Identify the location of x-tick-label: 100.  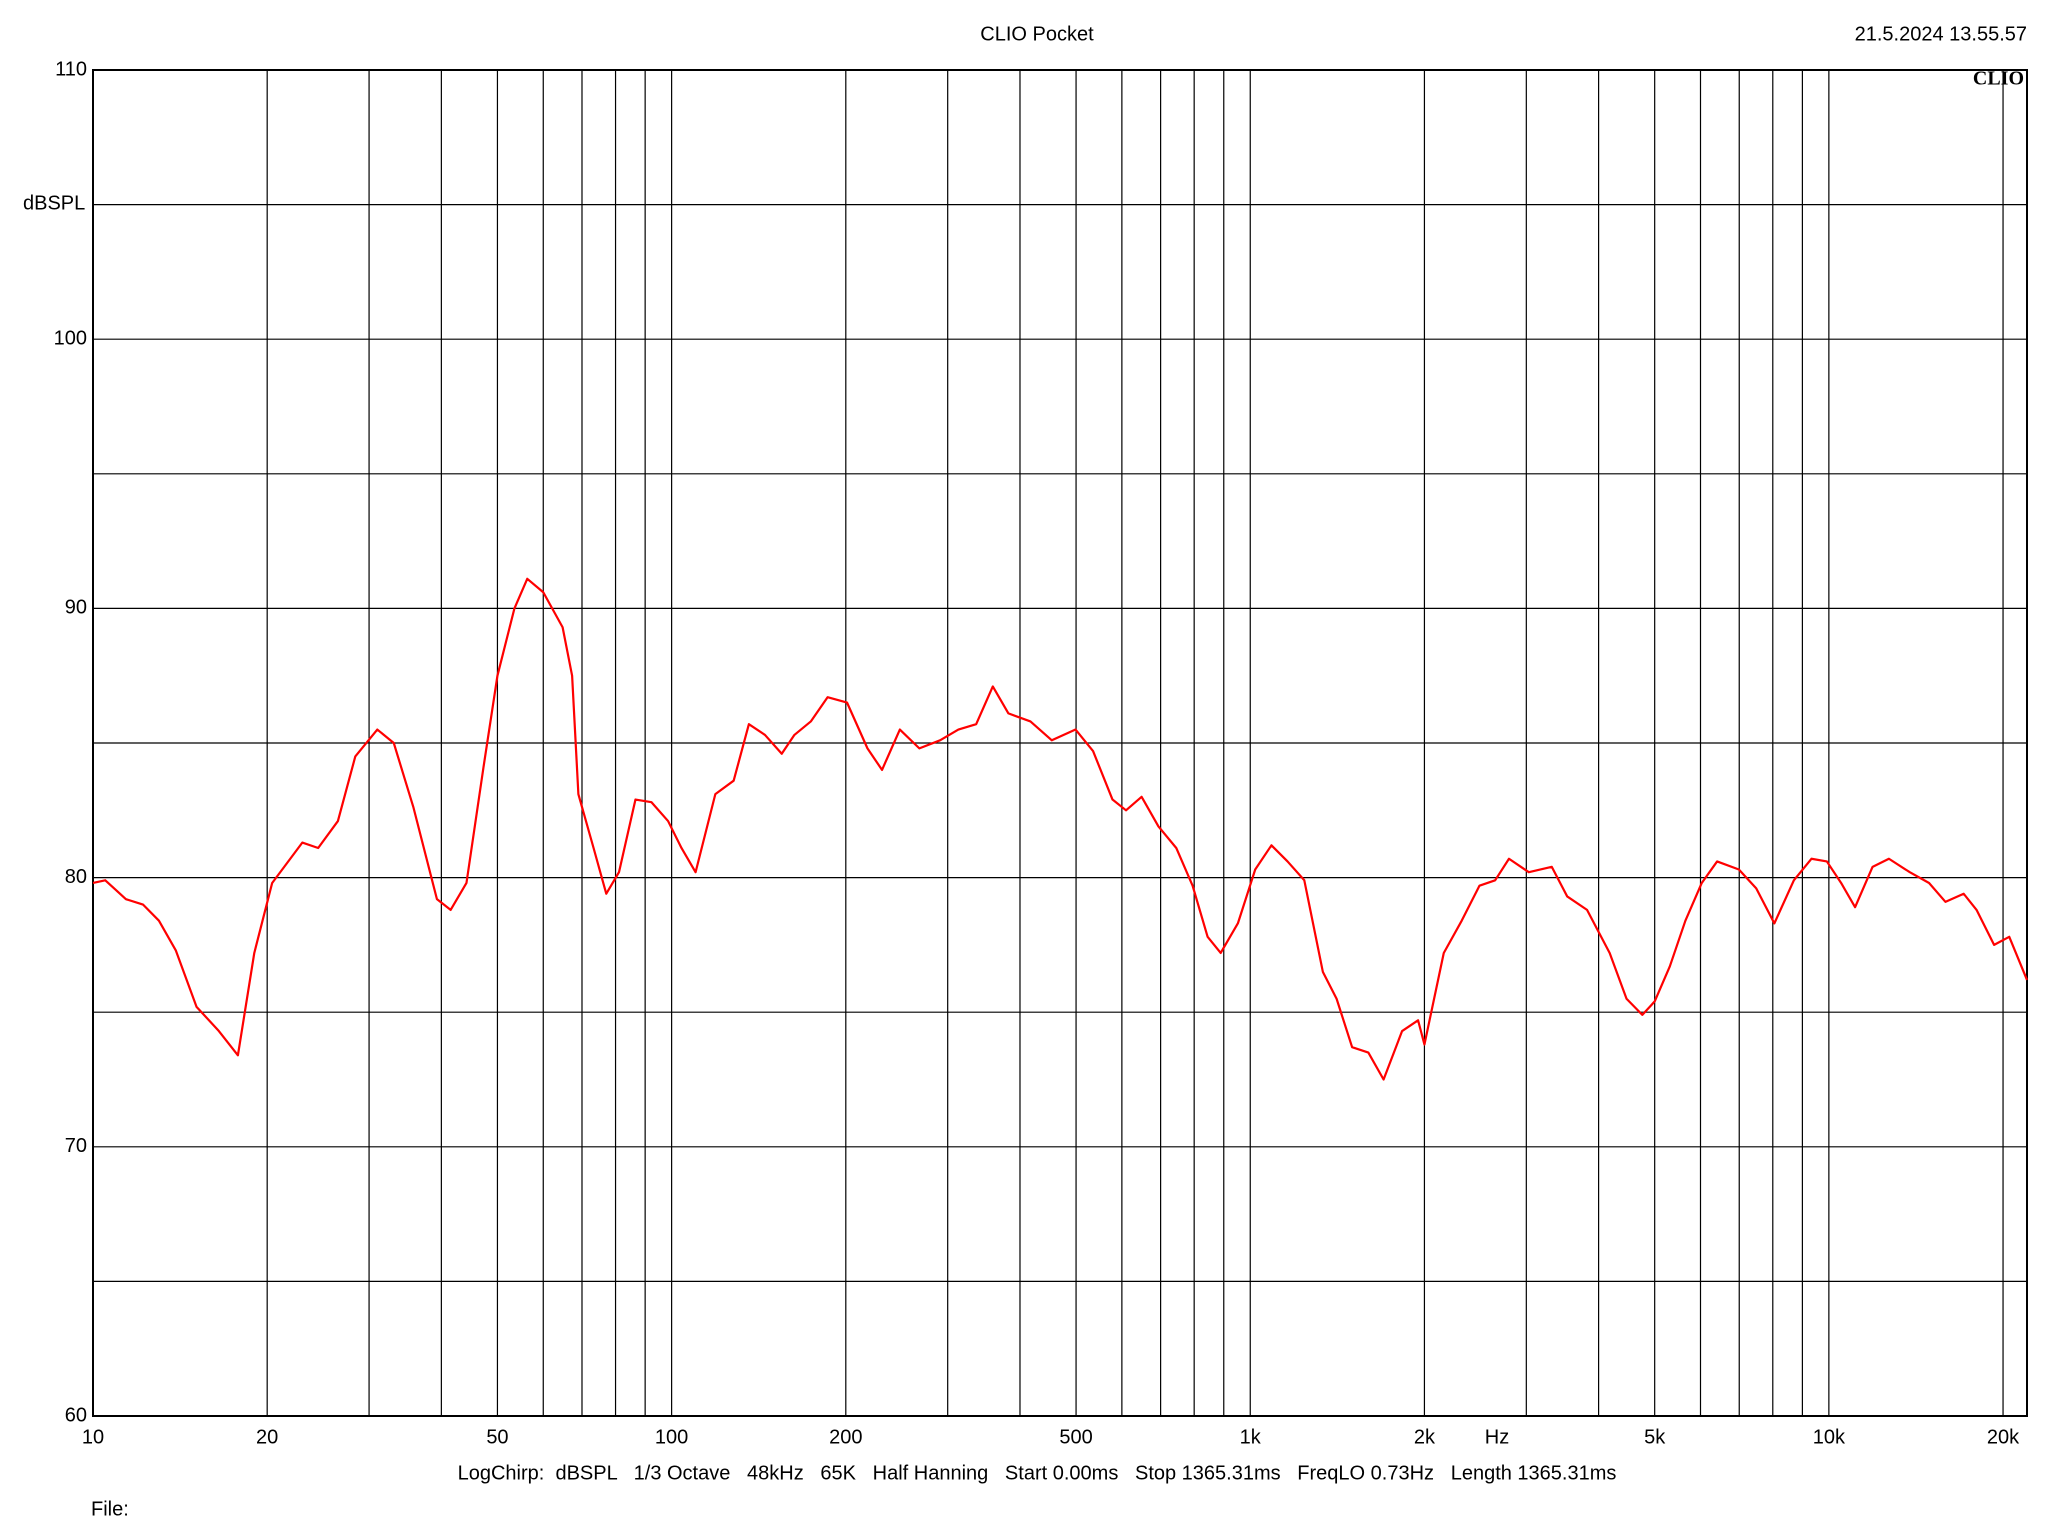
(671, 1437).